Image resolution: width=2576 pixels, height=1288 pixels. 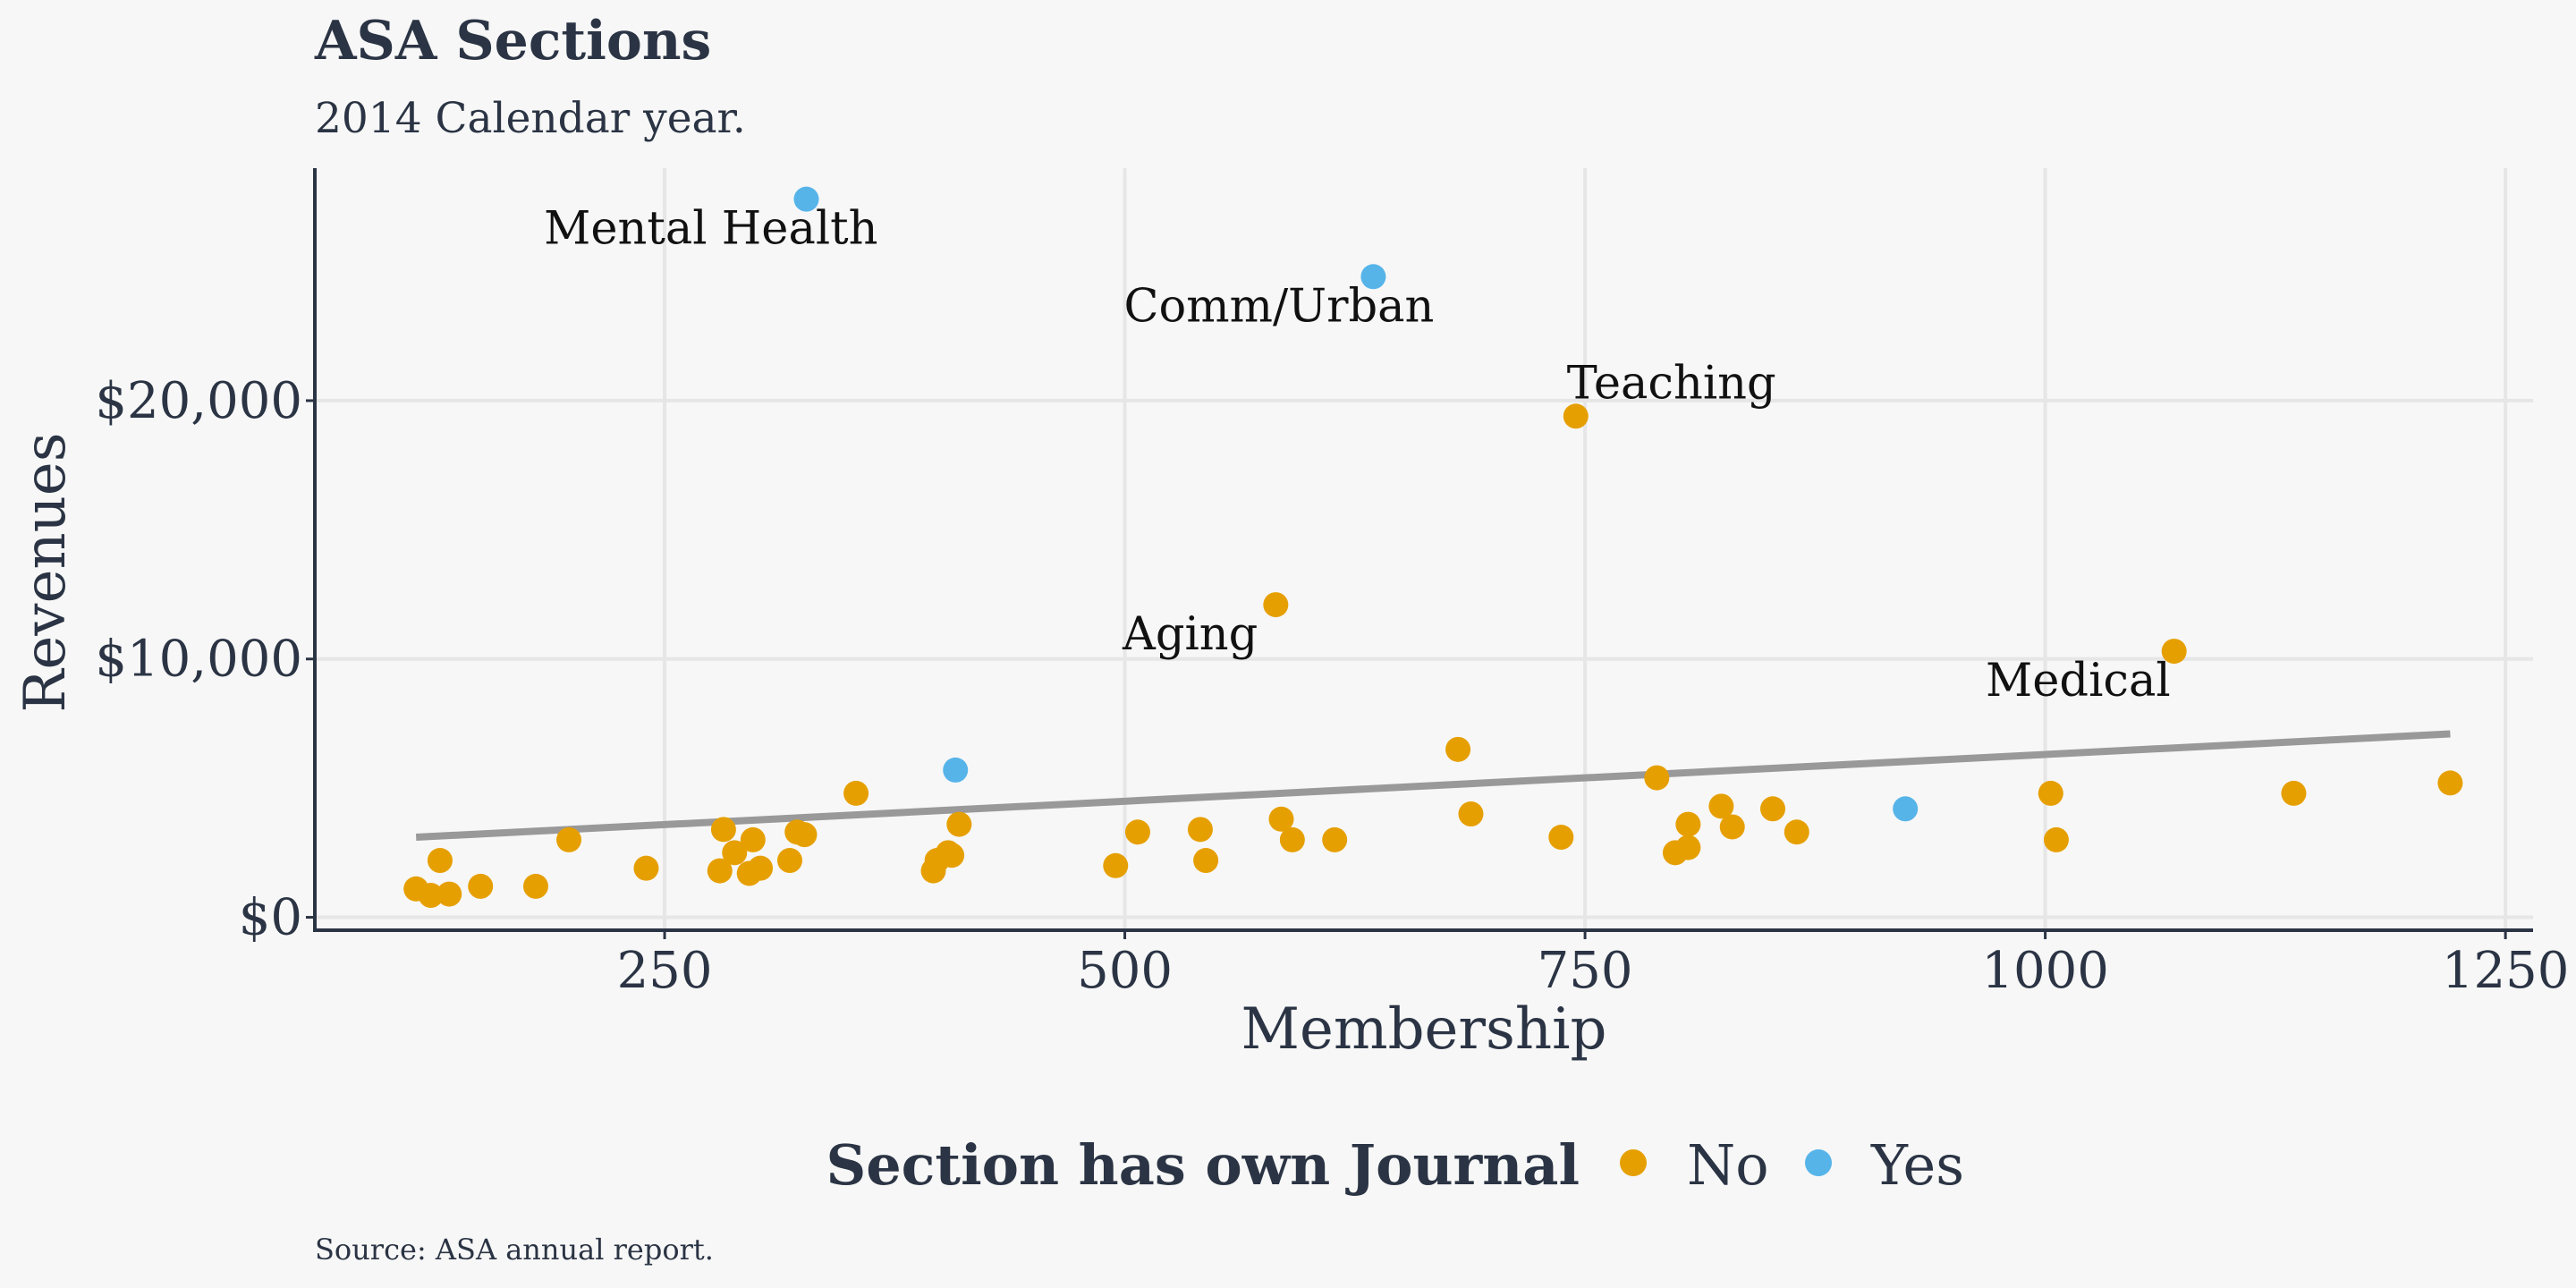 What do you see at coordinates (198, 660) in the screenshot?
I see `y-tick-label: $10,000` at bounding box center [198, 660].